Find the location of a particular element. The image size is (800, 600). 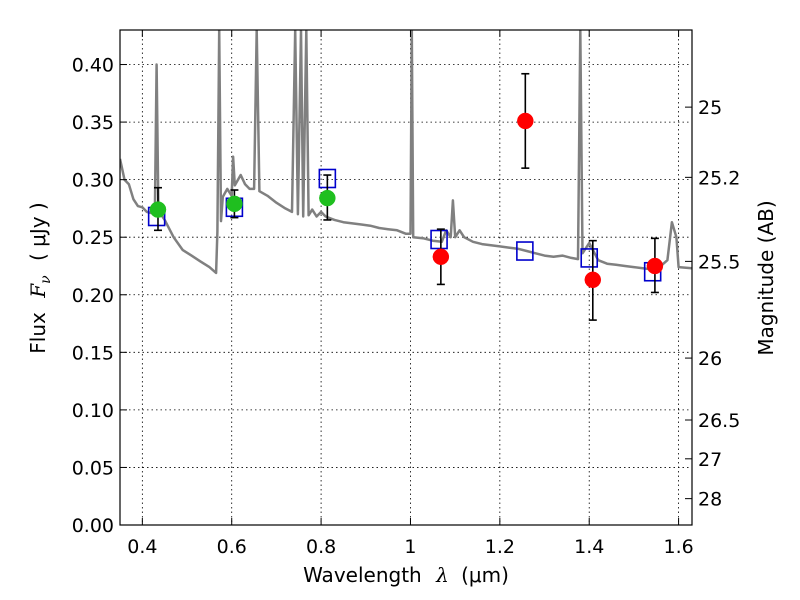

y2-tick-label: 26.5 is located at coordinates (719, 421).